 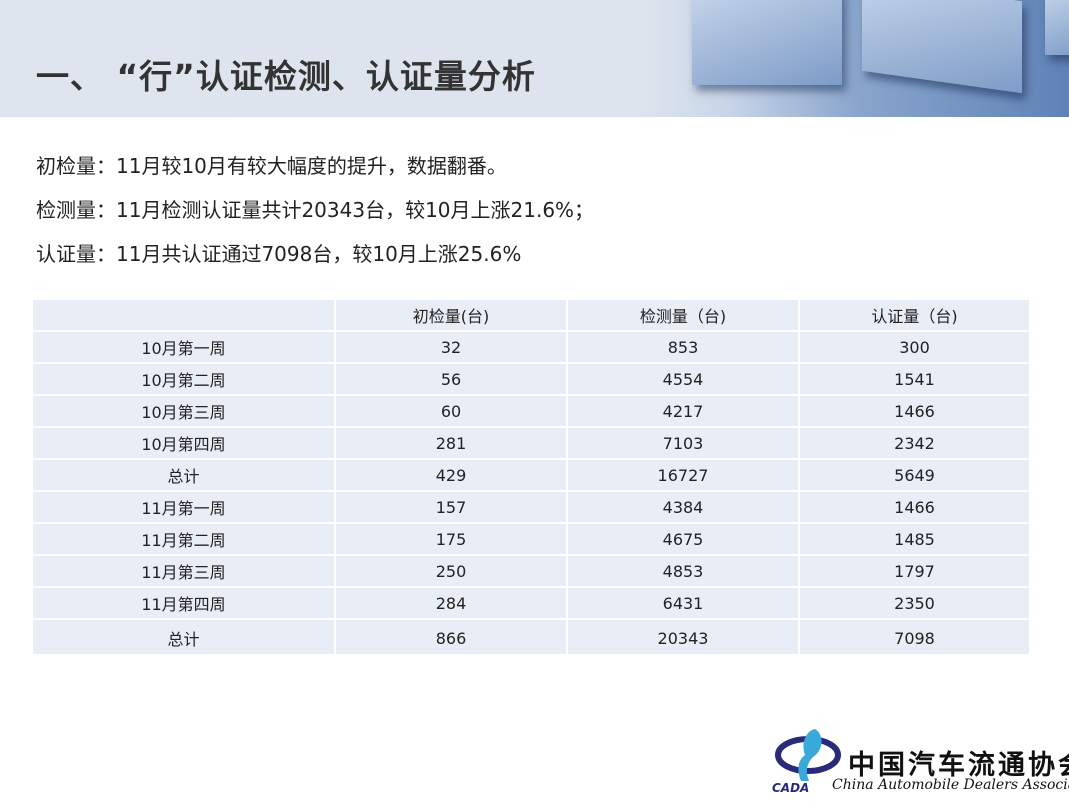 I want to click on row-label: 10月第四周, so click(x=183, y=443).